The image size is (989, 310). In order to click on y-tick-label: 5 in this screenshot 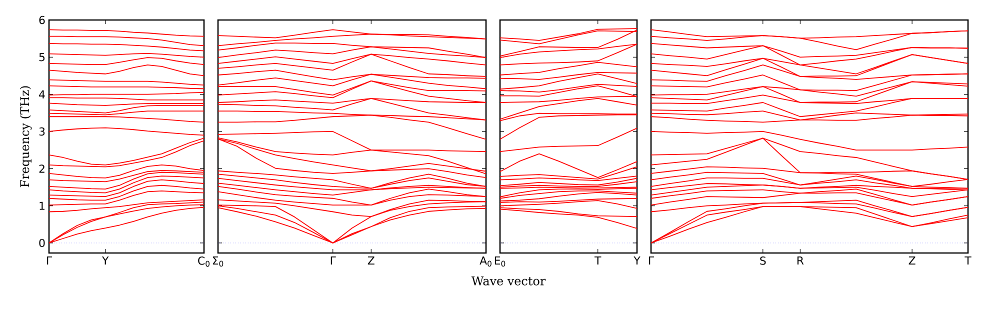, I will do `click(42, 57)`.